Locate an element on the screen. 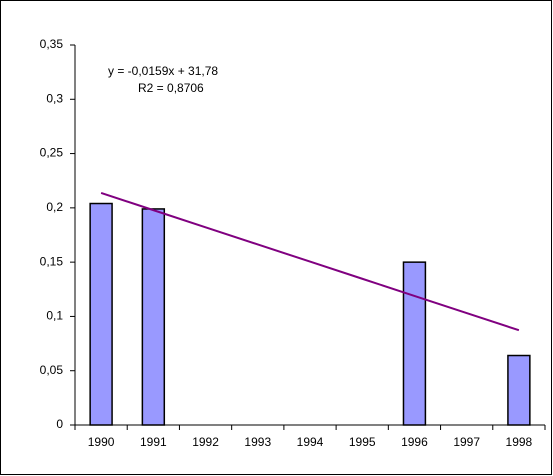 This screenshot has width=553, height=476. x-tick-label: 1991 is located at coordinates (153, 442).